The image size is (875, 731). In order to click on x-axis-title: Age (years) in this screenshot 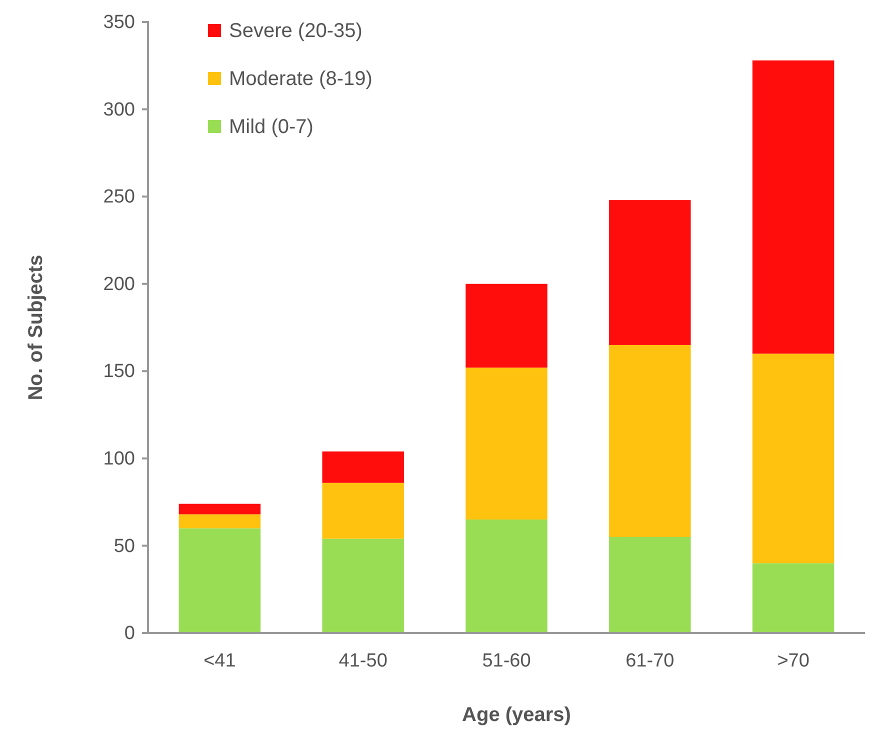, I will do `click(516, 715)`.